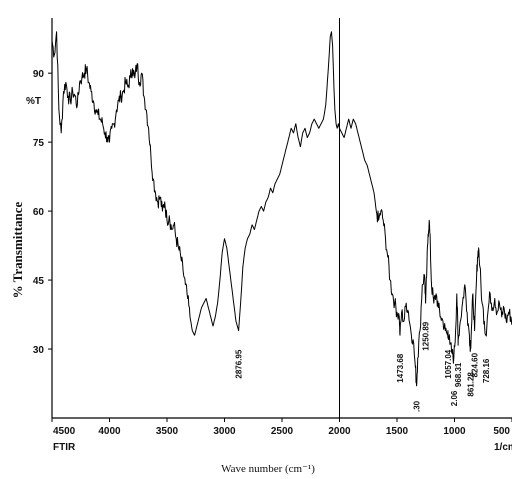  I want to click on peak-label: 2.06, so click(454, 398).